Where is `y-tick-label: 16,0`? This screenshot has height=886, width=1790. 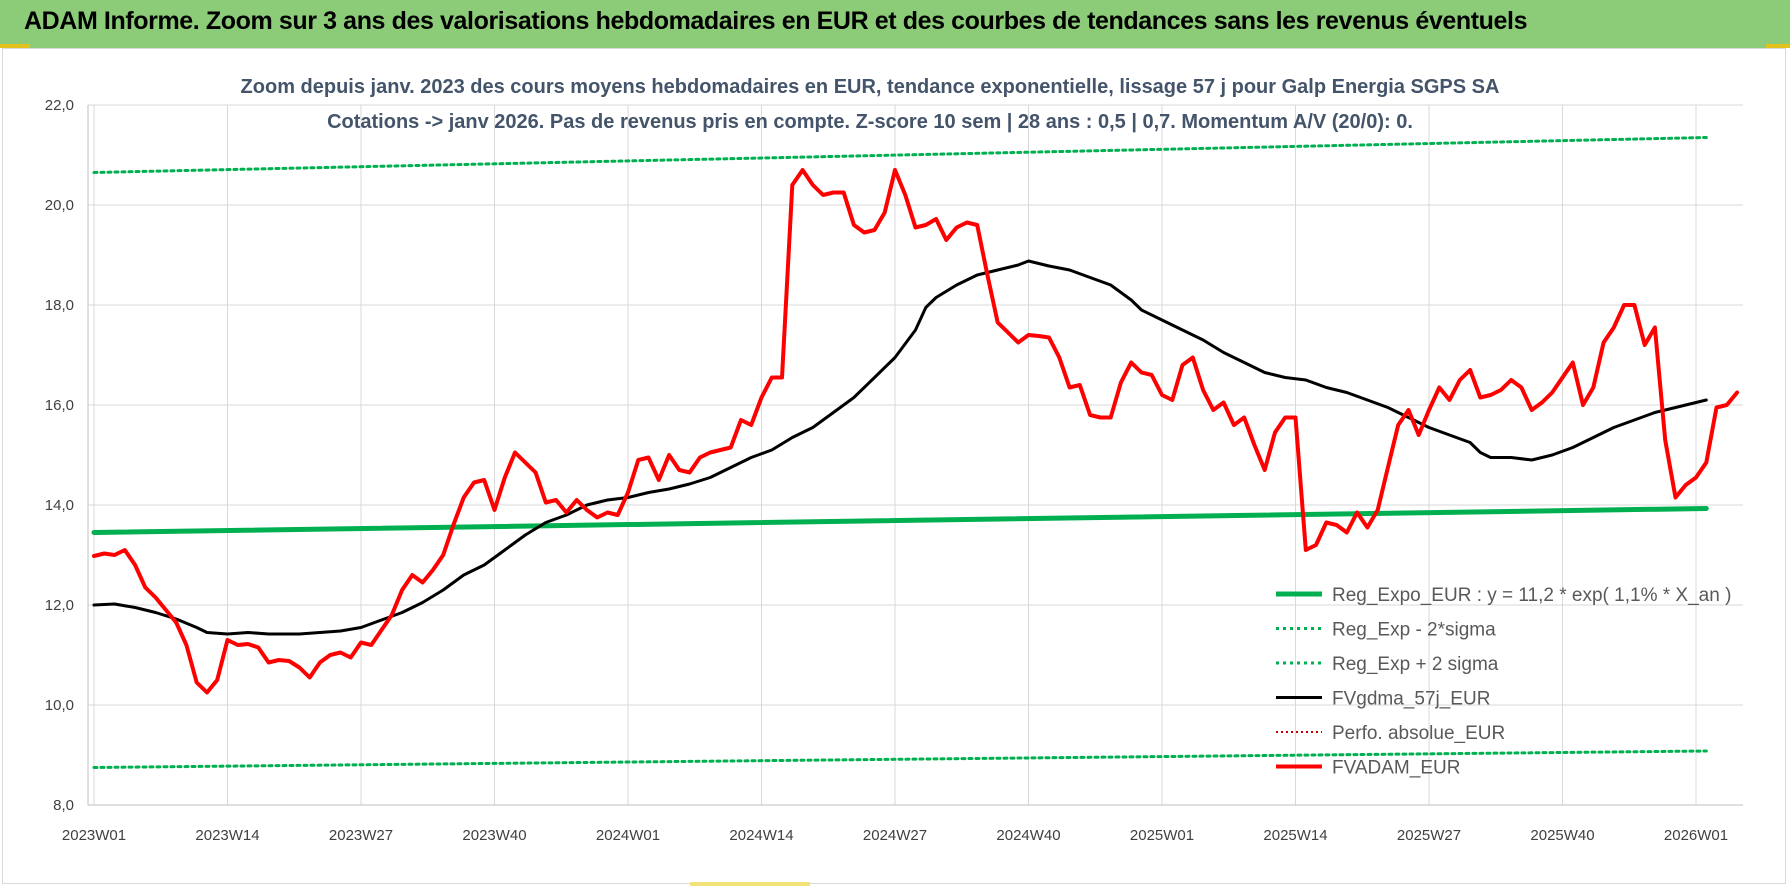 y-tick-label: 16,0 is located at coordinates (59, 405).